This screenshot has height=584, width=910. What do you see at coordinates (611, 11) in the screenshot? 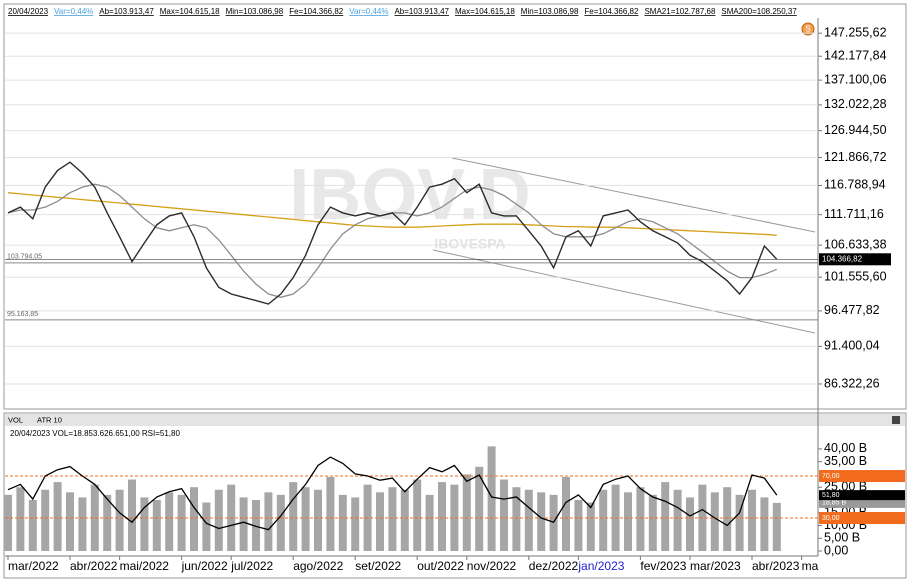
I see `header-item: Fe=104.366,82` at bounding box center [611, 11].